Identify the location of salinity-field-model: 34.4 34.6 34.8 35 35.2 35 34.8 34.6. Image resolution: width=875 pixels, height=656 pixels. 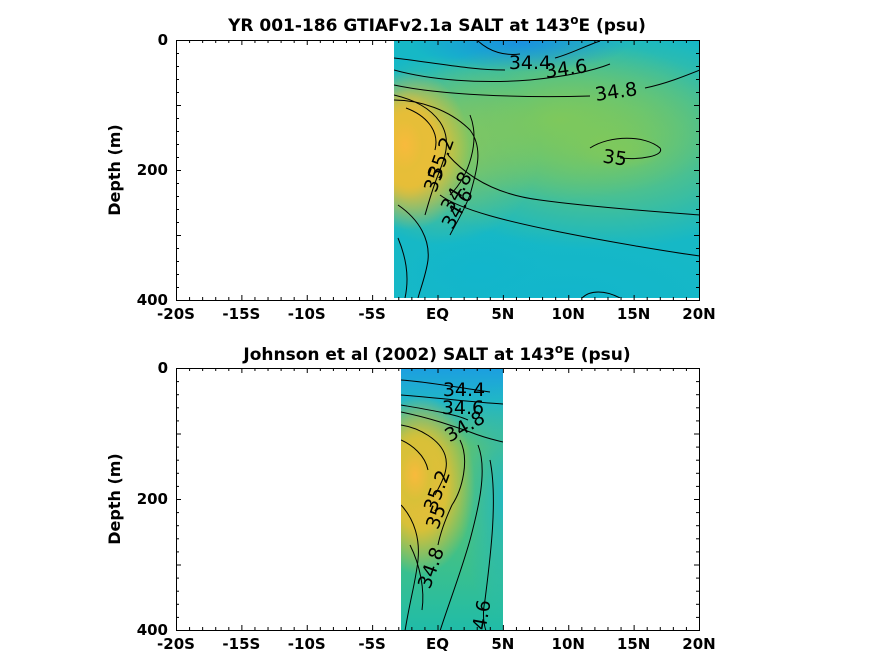
(547, 169).